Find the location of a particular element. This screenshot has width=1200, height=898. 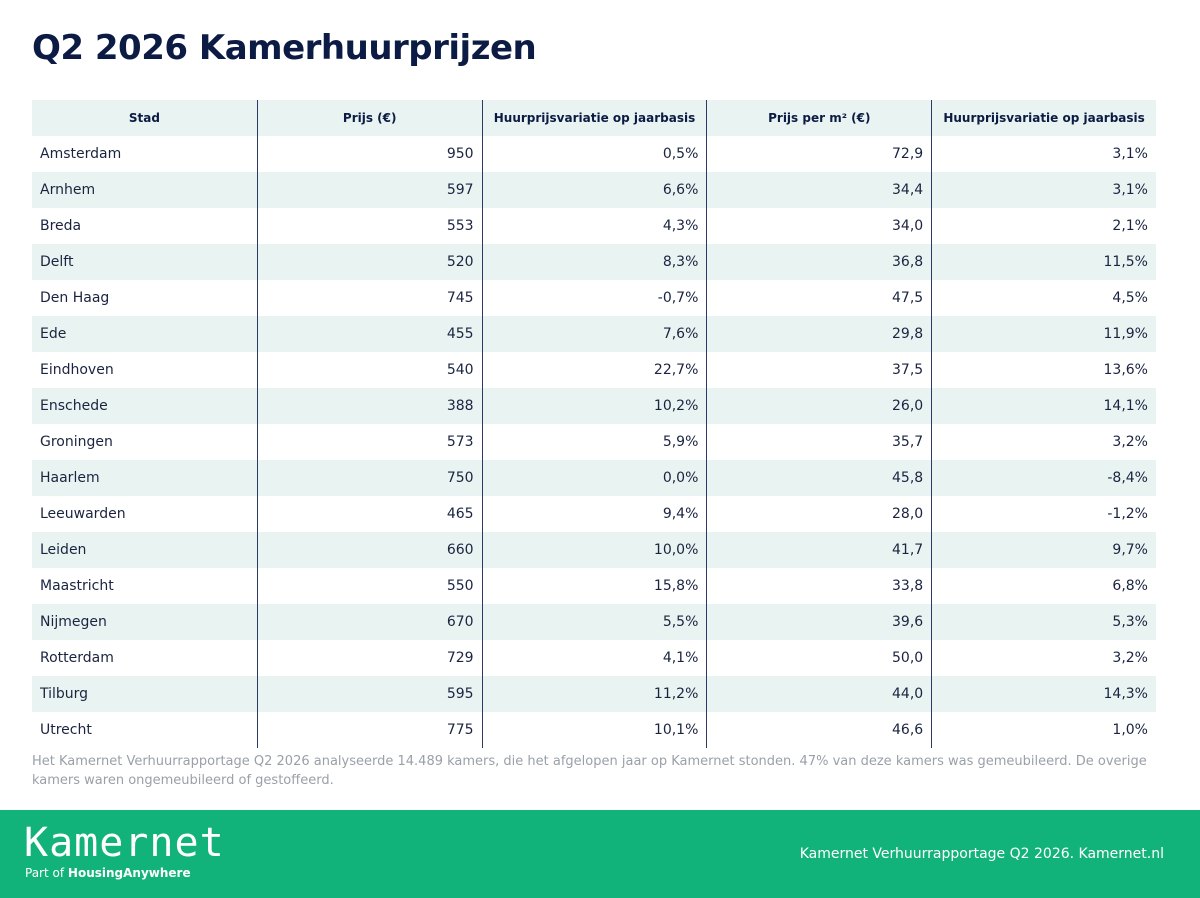

table-cell: 37,5 is located at coordinates (818, 370).